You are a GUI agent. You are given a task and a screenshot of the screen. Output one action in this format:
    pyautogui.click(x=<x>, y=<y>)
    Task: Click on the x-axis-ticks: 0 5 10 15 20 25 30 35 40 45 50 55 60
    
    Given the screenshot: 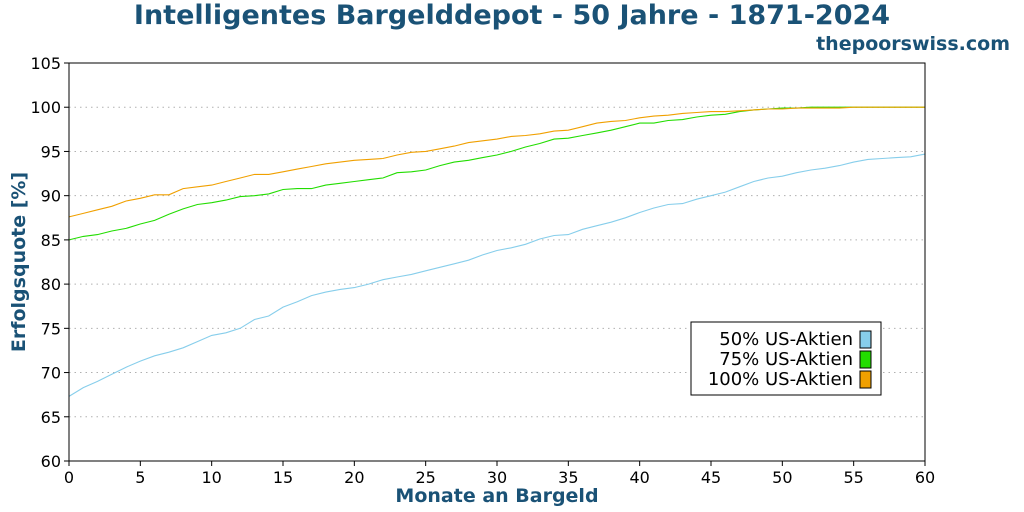 What is the action you would take?
    pyautogui.click(x=499, y=474)
    